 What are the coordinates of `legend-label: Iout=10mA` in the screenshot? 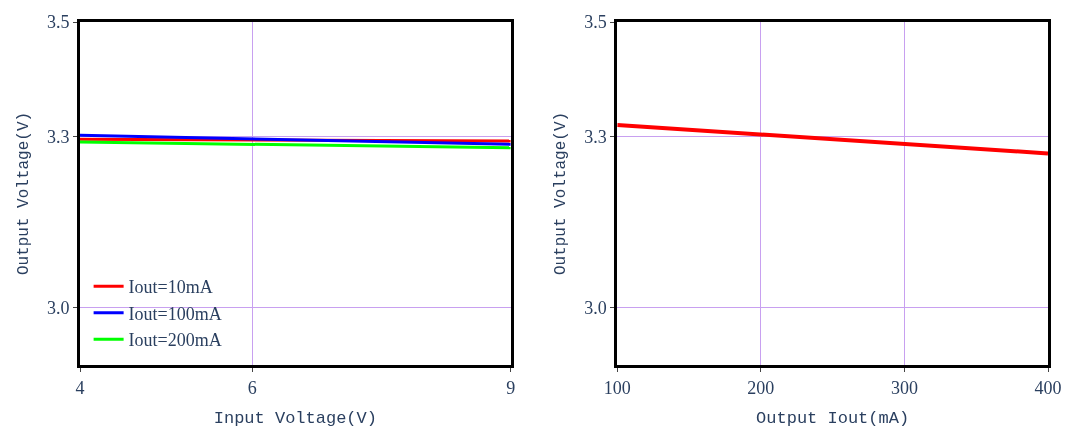 It's located at (170, 287).